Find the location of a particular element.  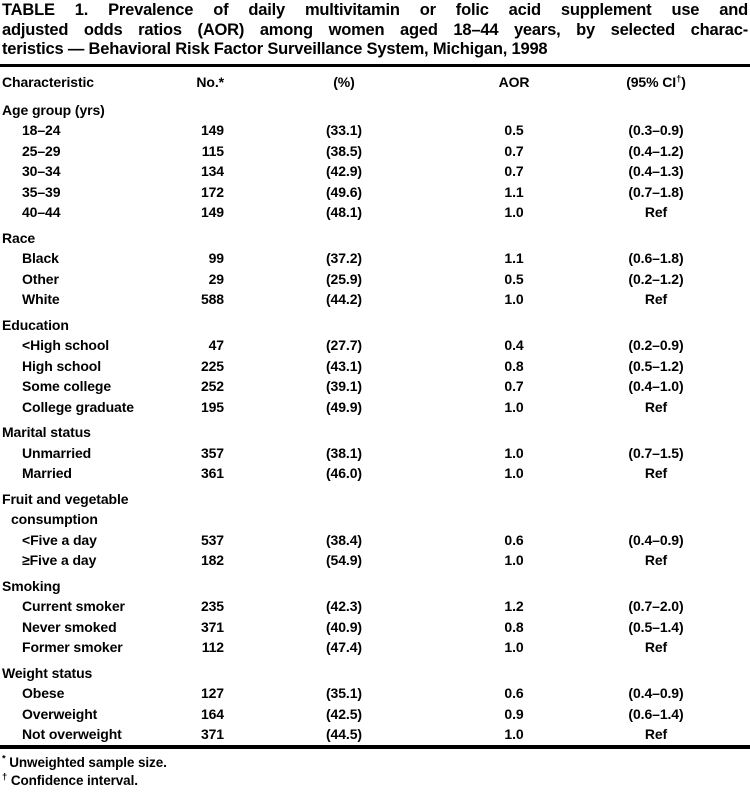

section-heading: Fruit and vegetable consumption is located at coordinates (375, 507).